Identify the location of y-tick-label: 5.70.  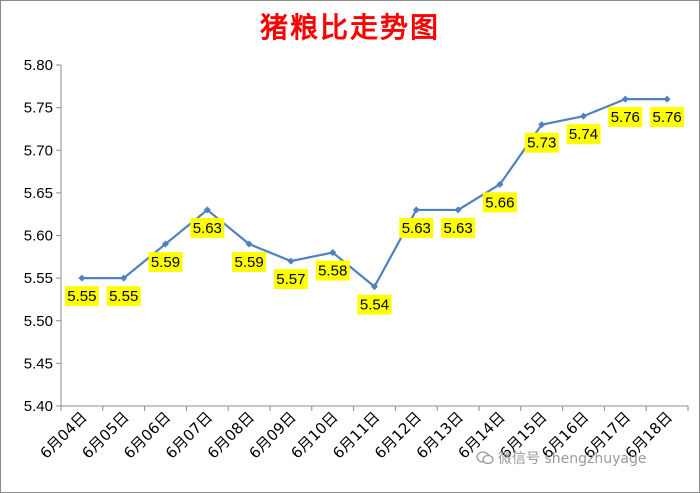
(38, 150).